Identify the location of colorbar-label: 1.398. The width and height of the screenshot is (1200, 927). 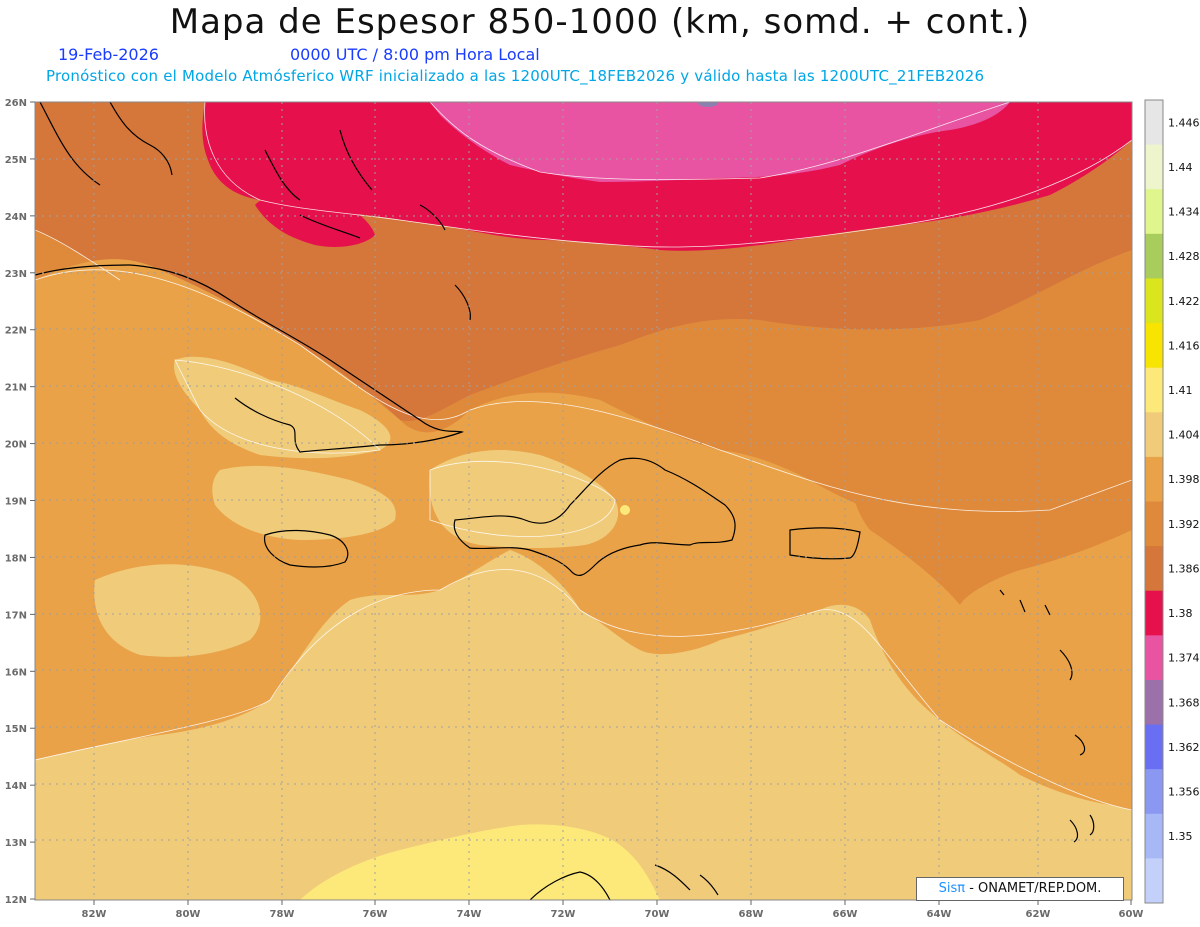
(1184, 479).